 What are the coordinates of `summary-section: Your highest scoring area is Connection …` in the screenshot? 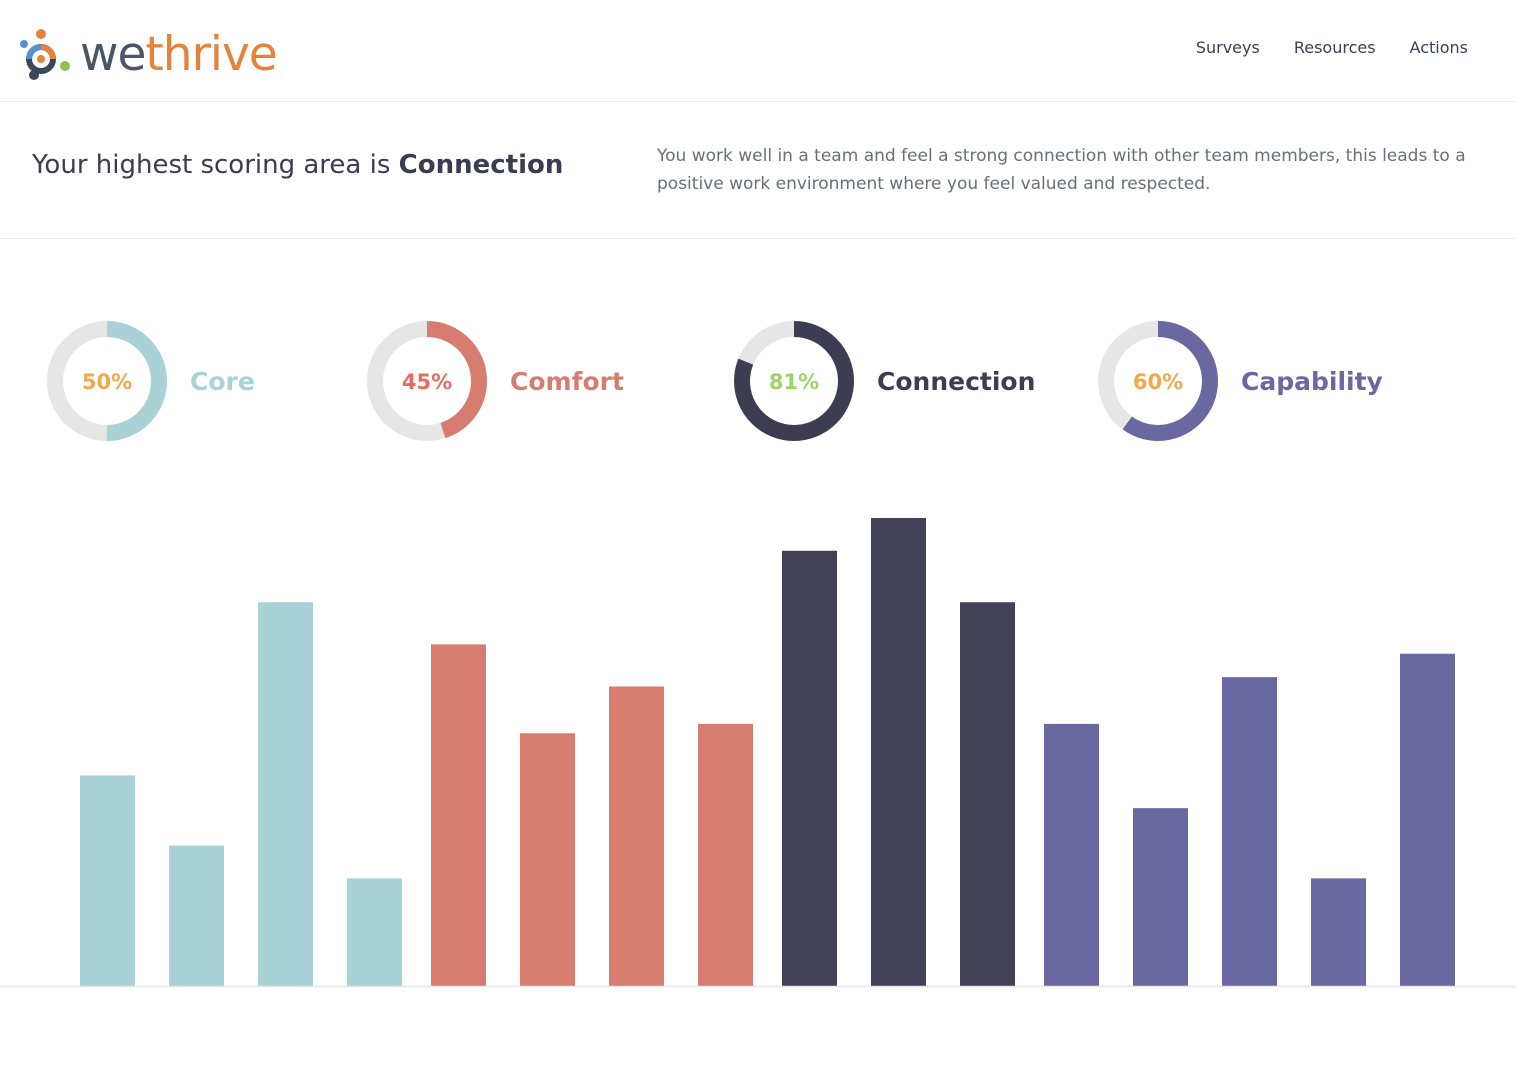 It's located at (758, 170).